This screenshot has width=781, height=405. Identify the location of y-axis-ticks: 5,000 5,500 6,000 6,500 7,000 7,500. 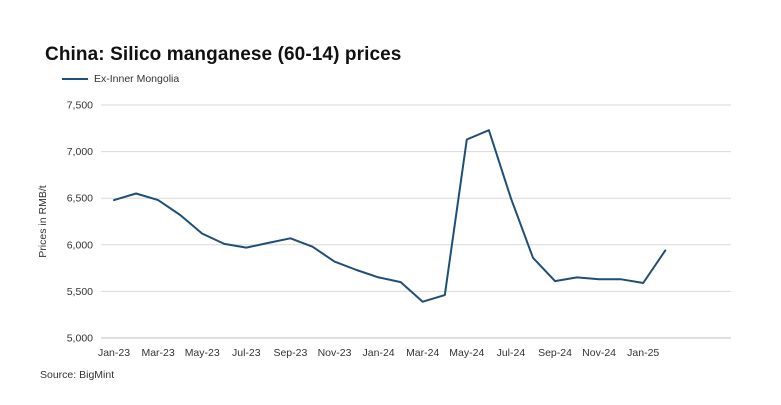
(80, 222).